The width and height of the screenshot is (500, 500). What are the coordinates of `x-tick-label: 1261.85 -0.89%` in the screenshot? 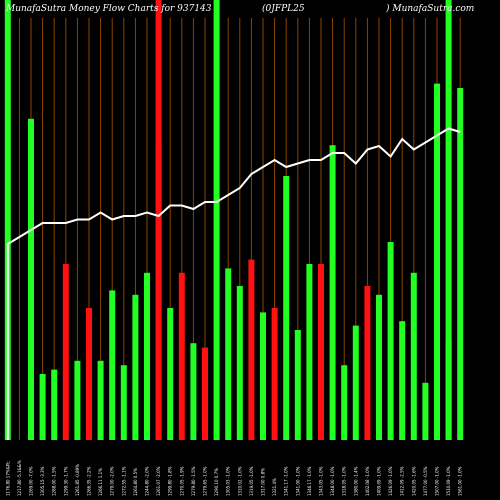 It's located at (77, 480).